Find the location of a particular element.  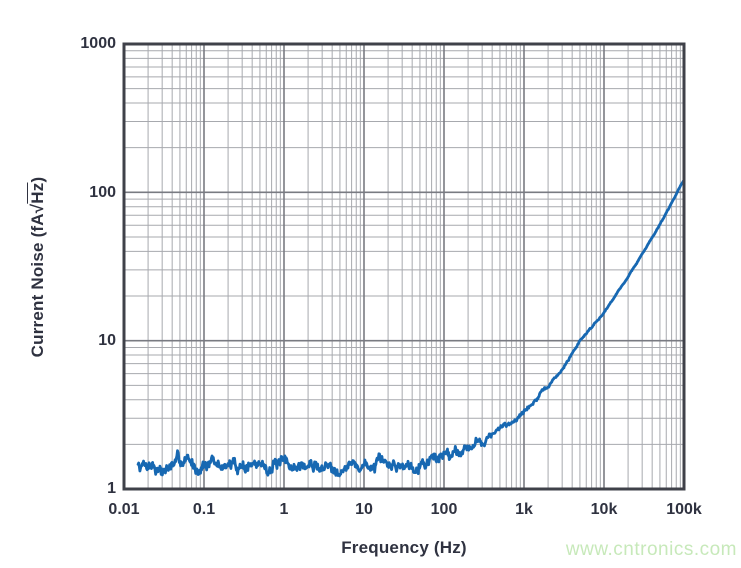

x-tick-100k: 100k is located at coordinates (684, 509).